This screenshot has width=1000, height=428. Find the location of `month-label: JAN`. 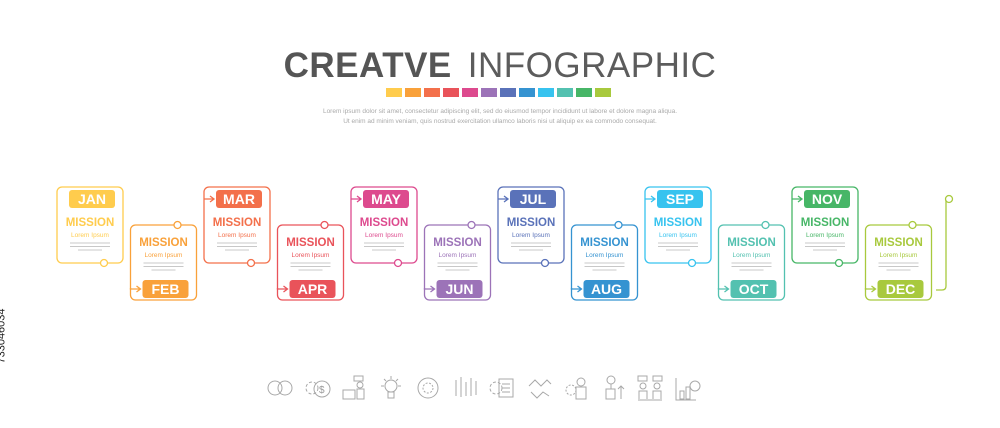

month-label: JAN is located at coordinates (92, 199).